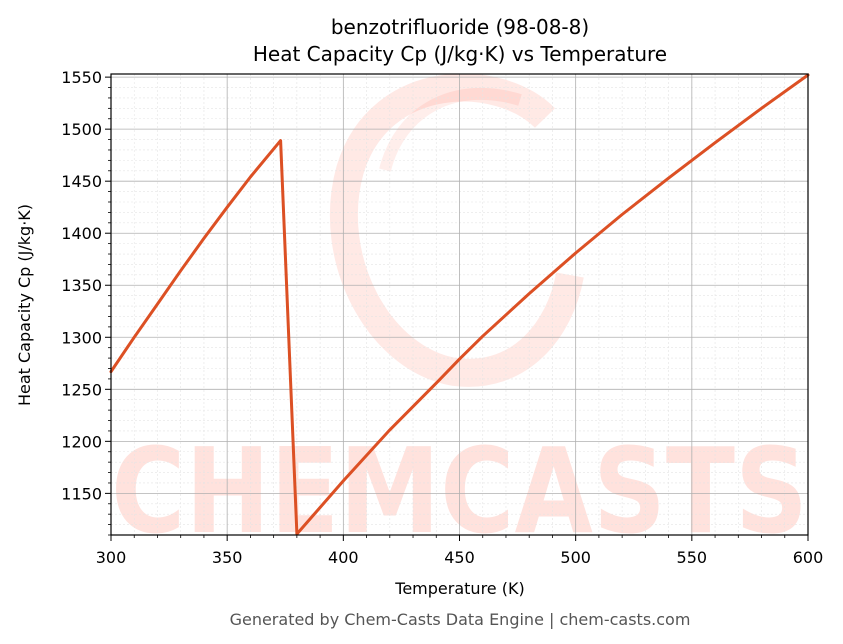  What do you see at coordinates (86, 302) in the screenshot?
I see `y-axis-ticks: 1150 1200 1250 1300 1350 1400 1450 1500 1550` at bounding box center [86, 302].